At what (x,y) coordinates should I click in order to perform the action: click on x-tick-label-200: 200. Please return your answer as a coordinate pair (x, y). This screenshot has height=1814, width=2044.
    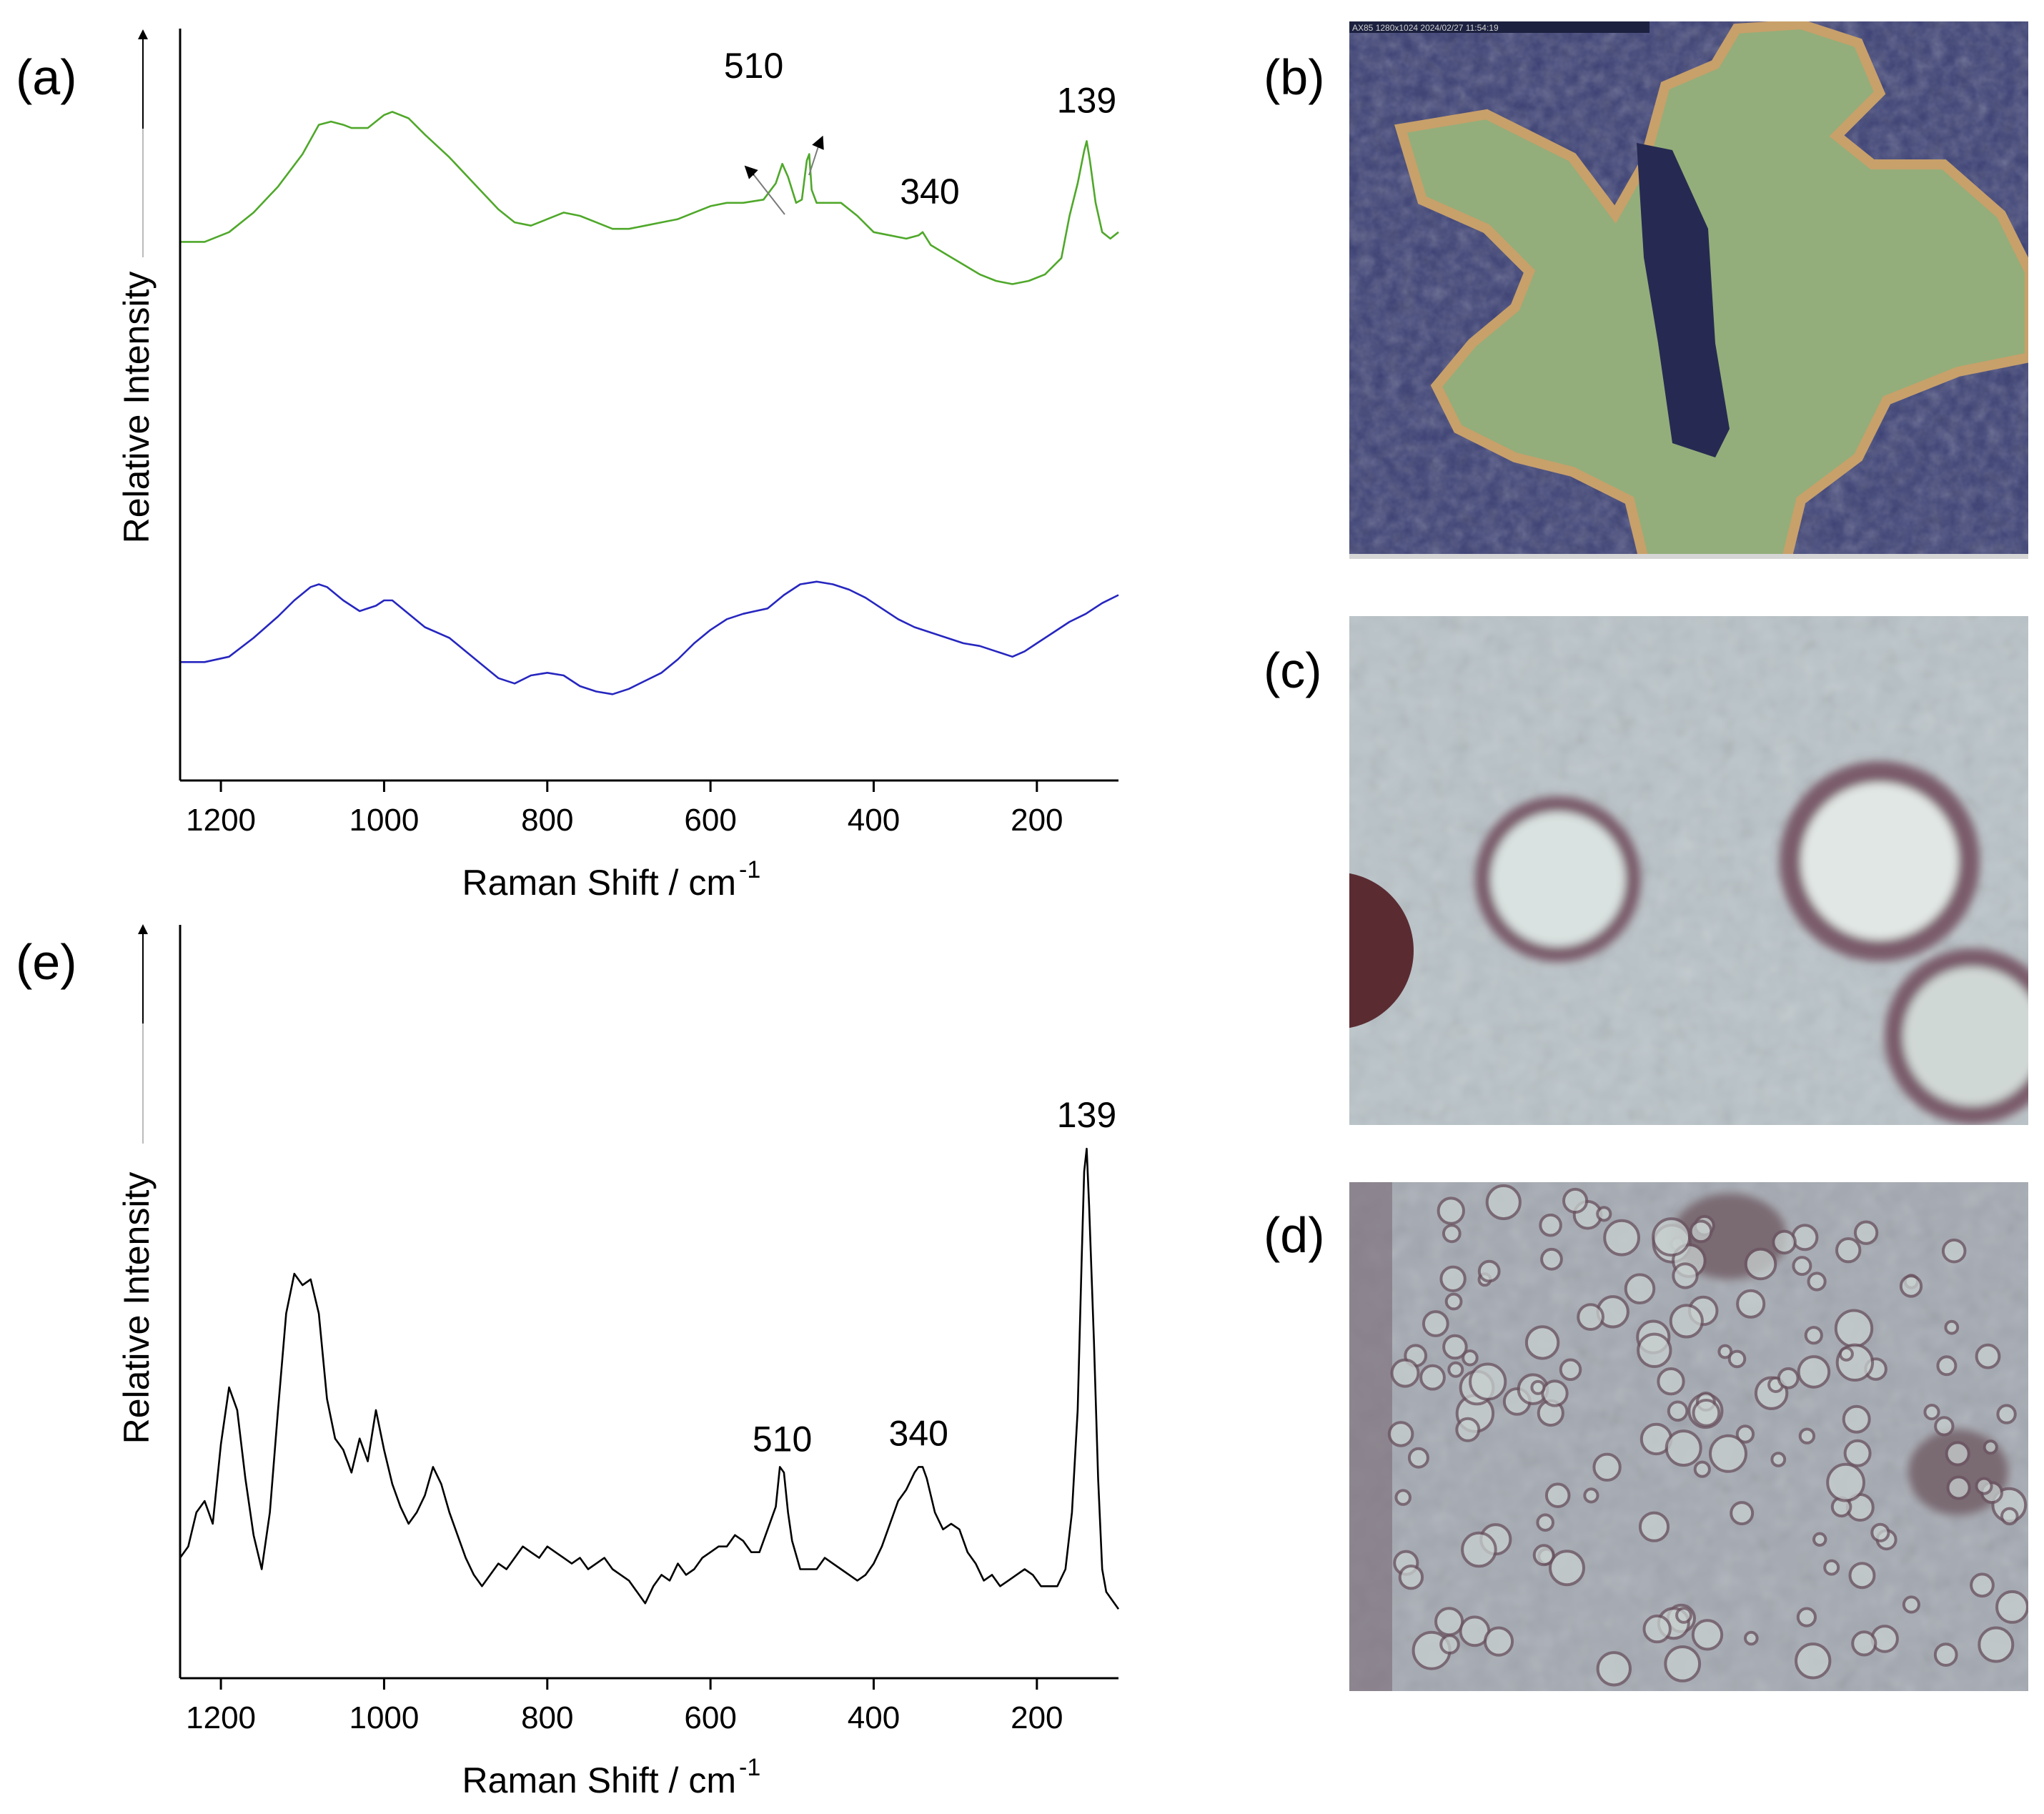
    Looking at the image, I should click on (1037, 1717).